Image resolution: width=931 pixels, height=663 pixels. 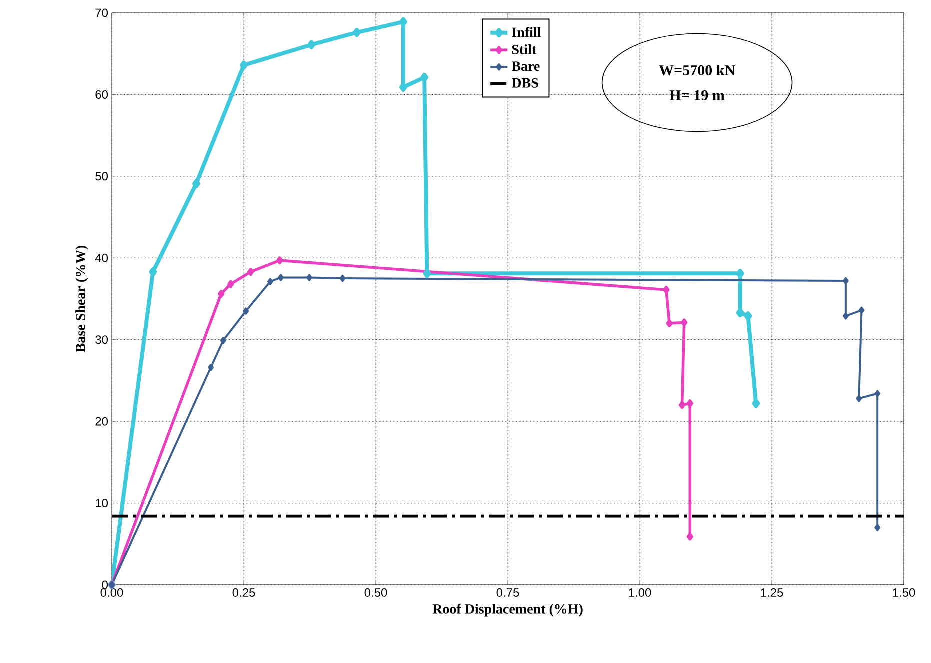 What do you see at coordinates (102, 13) in the screenshot?
I see `y-tick-label: 70` at bounding box center [102, 13].